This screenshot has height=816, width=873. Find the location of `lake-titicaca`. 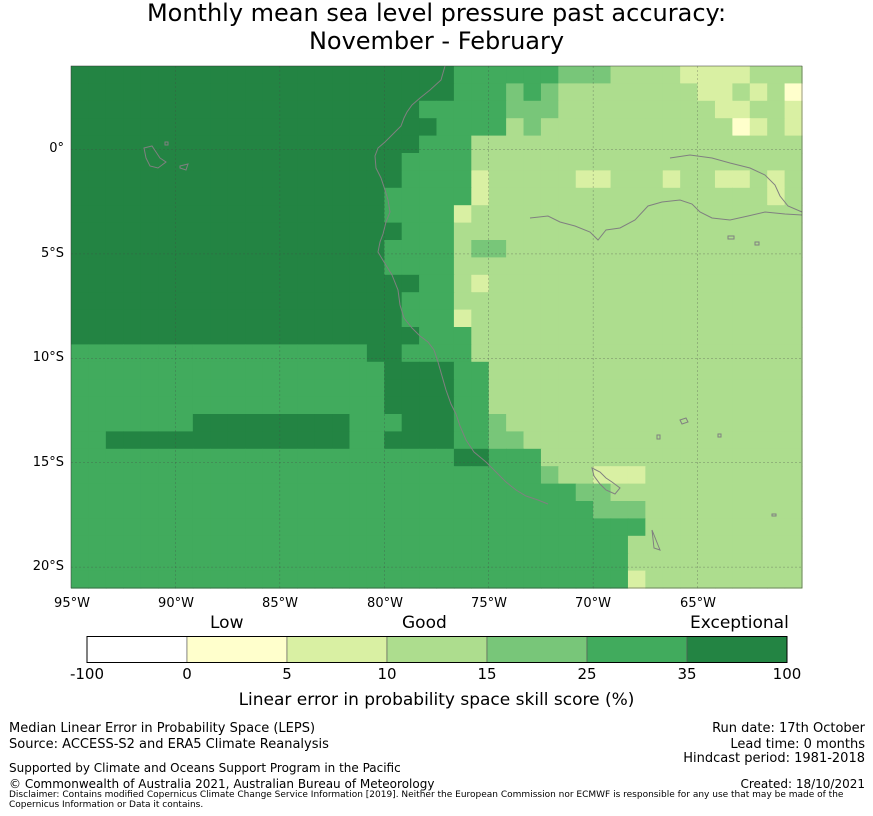

lake-titicaca is located at coordinates (606, 481).